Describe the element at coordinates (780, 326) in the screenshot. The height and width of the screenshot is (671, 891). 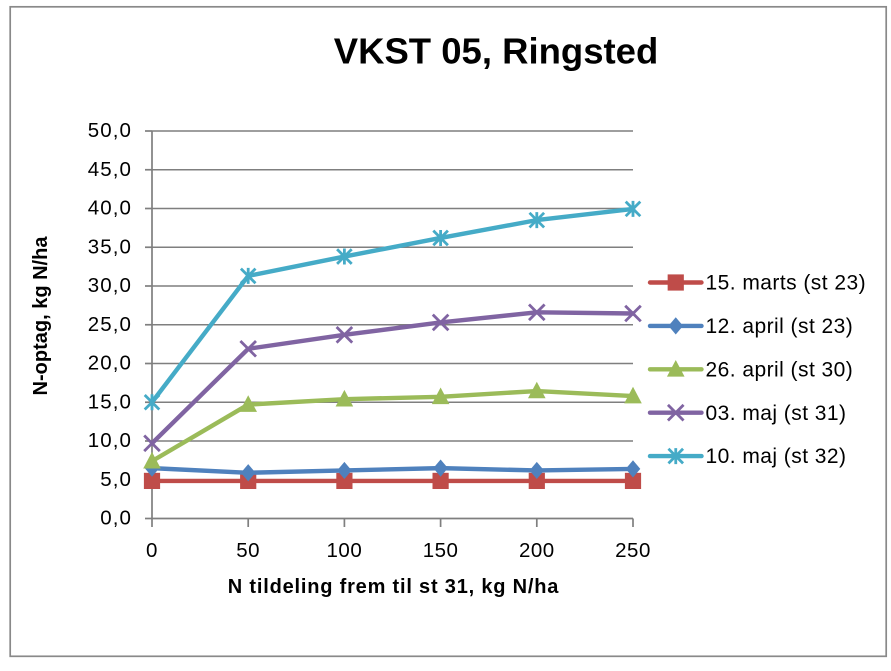
I see `svg-text: 12. april (st 23)` at that location.